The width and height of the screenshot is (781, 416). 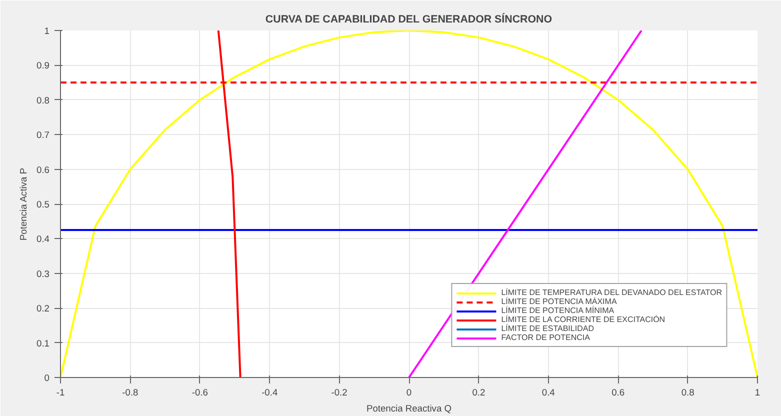 What do you see at coordinates (618, 393) in the screenshot?
I see `x-tick-label: 0.6` at bounding box center [618, 393].